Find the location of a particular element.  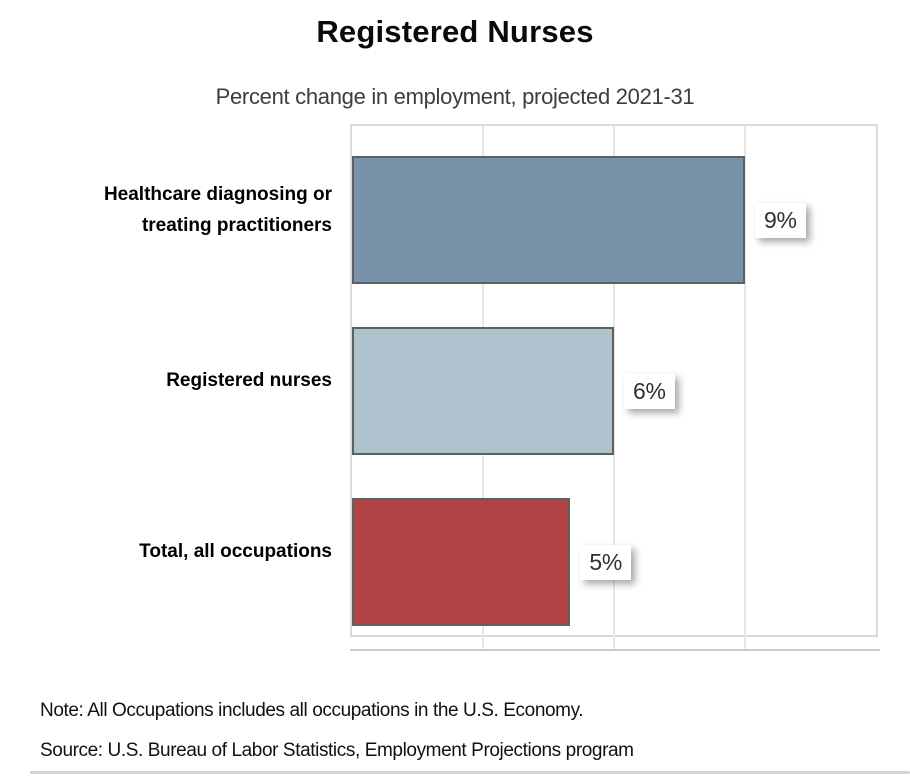

value-label: 6% is located at coordinates (649, 391).